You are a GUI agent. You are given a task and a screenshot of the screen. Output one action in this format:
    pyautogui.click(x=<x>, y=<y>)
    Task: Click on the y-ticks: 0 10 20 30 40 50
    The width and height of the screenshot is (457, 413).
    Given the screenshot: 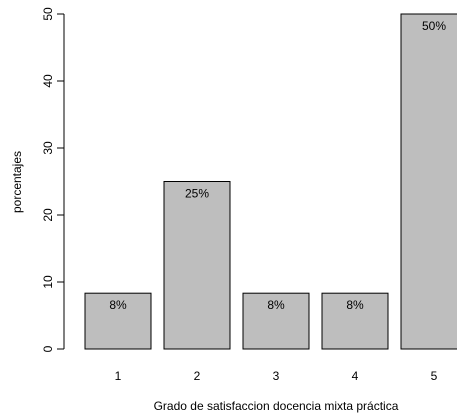 What is the action you would take?
    pyautogui.click(x=52, y=179)
    